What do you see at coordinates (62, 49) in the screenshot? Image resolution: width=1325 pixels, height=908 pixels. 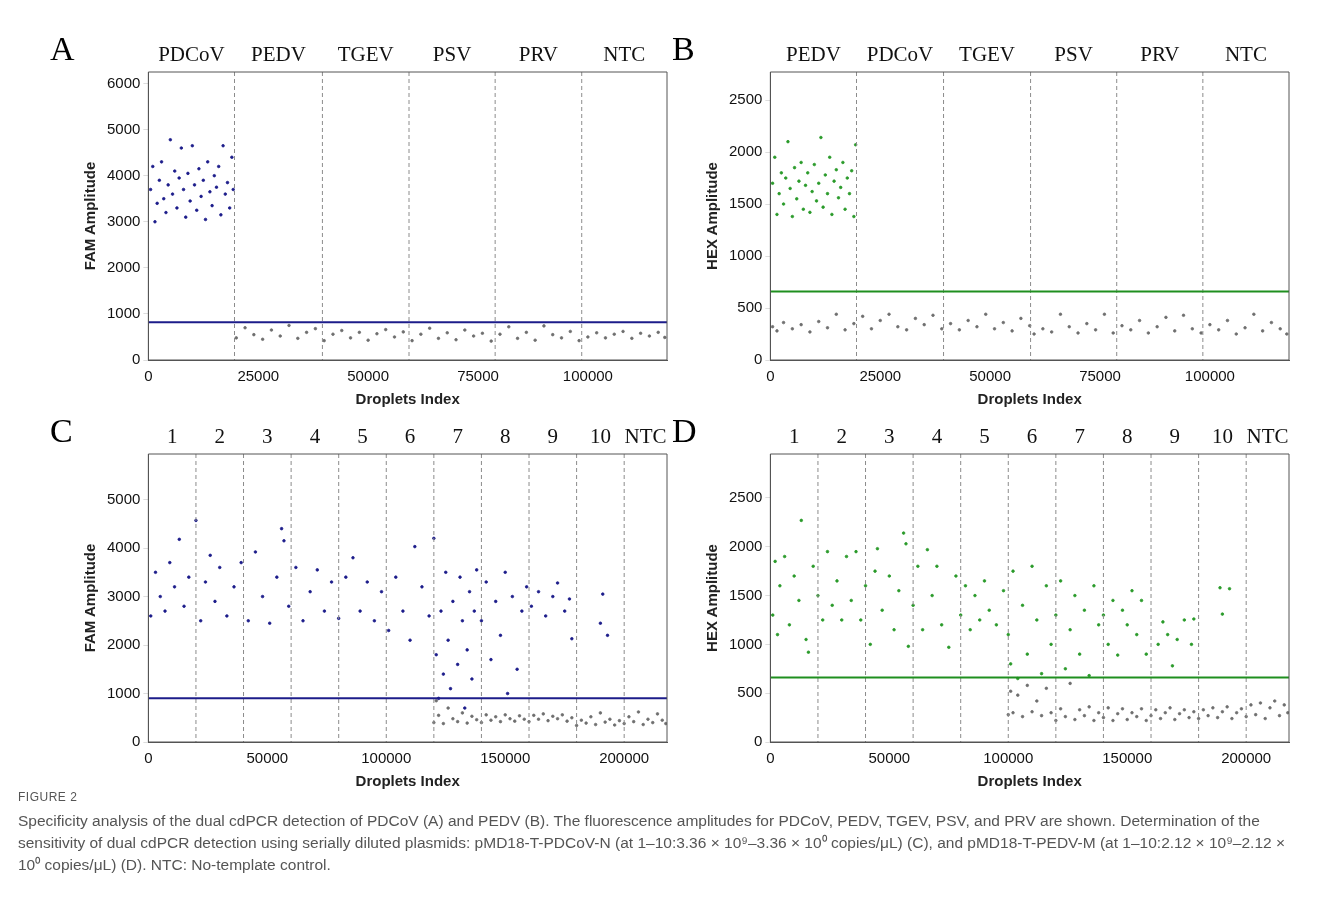 I see `chart-title: A` at bounding box center [62, 49].